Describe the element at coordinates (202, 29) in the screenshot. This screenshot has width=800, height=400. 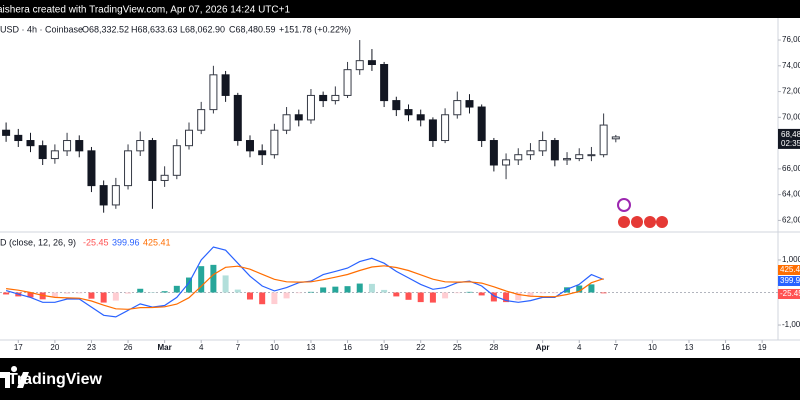
I see `ohlc-legend: L68,062.90` at that location.